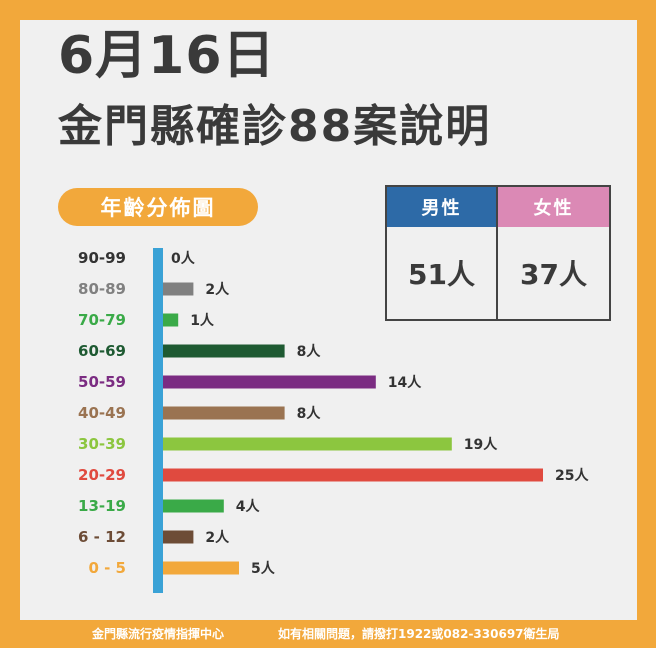 This screenshot has width=656, height=648. Describe the element at coordinates (102, 289) in the screenshot. I see `category-label: 80-89` at that location.